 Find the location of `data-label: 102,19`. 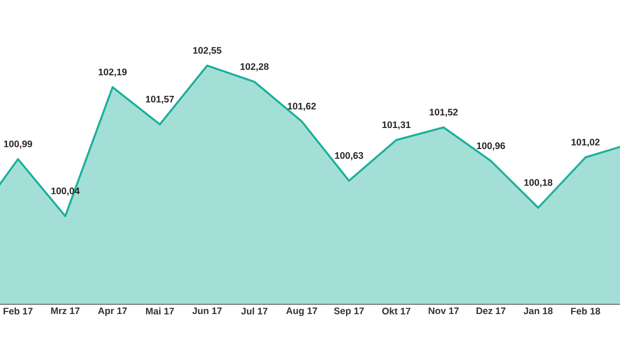

data-label: 102,19 is located at coordinates (112, 72).